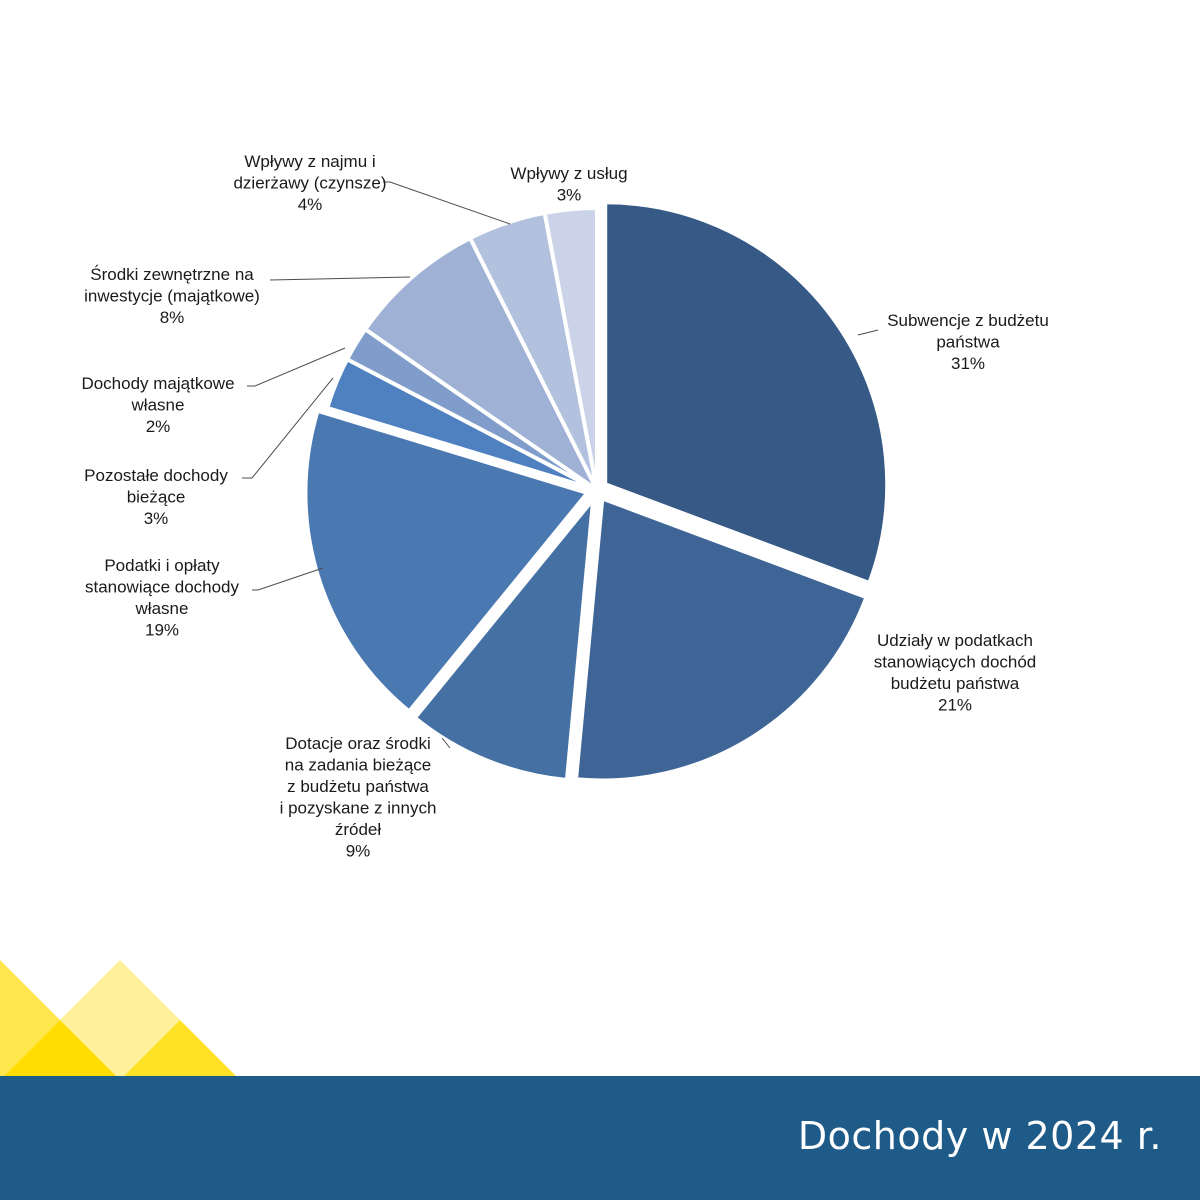  I want to click on slice-label-line: dzierżawy (czynsze), so click(309, 183).